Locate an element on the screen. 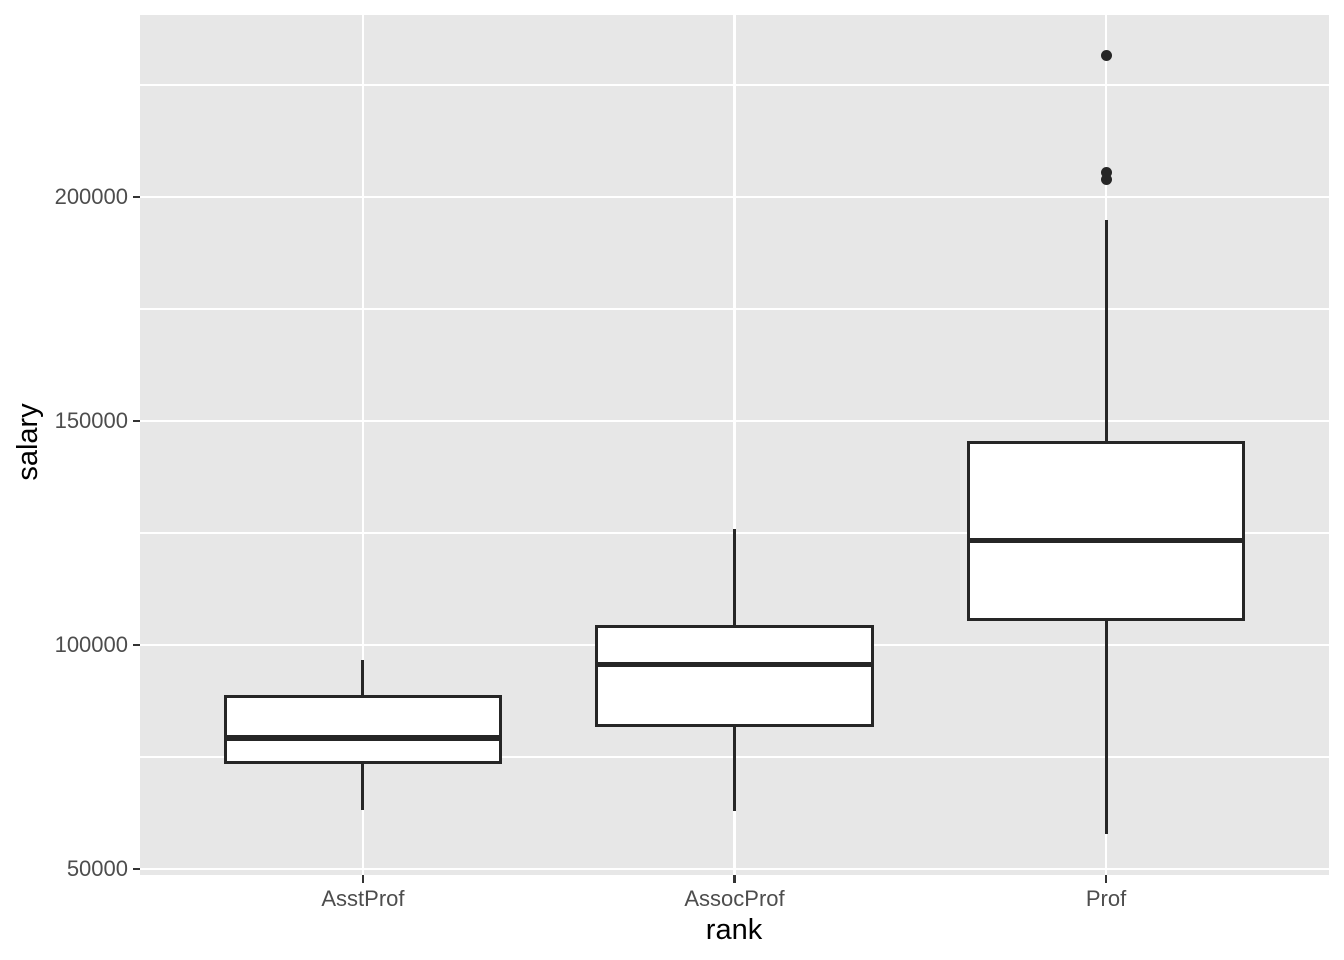  y-tick-label: 150000 is located at coordinates (91, 420).